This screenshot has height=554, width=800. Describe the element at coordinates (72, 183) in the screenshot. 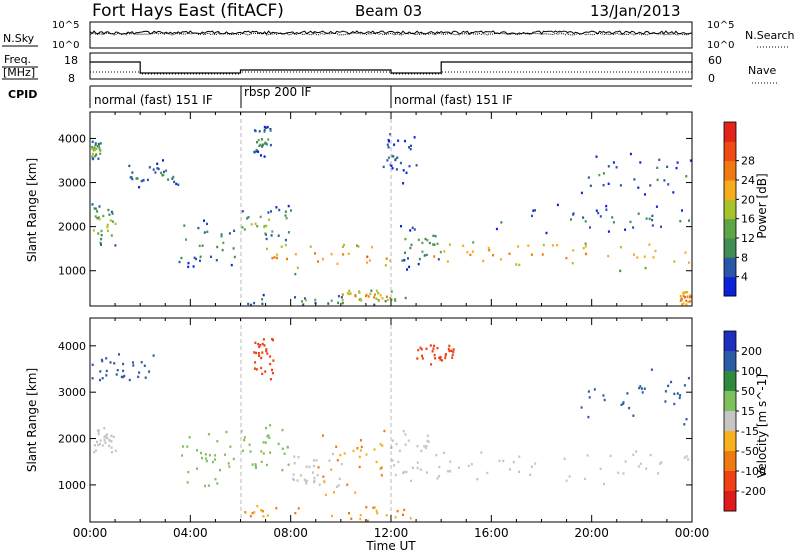

I see `y-tick-label: 3000` at that location.